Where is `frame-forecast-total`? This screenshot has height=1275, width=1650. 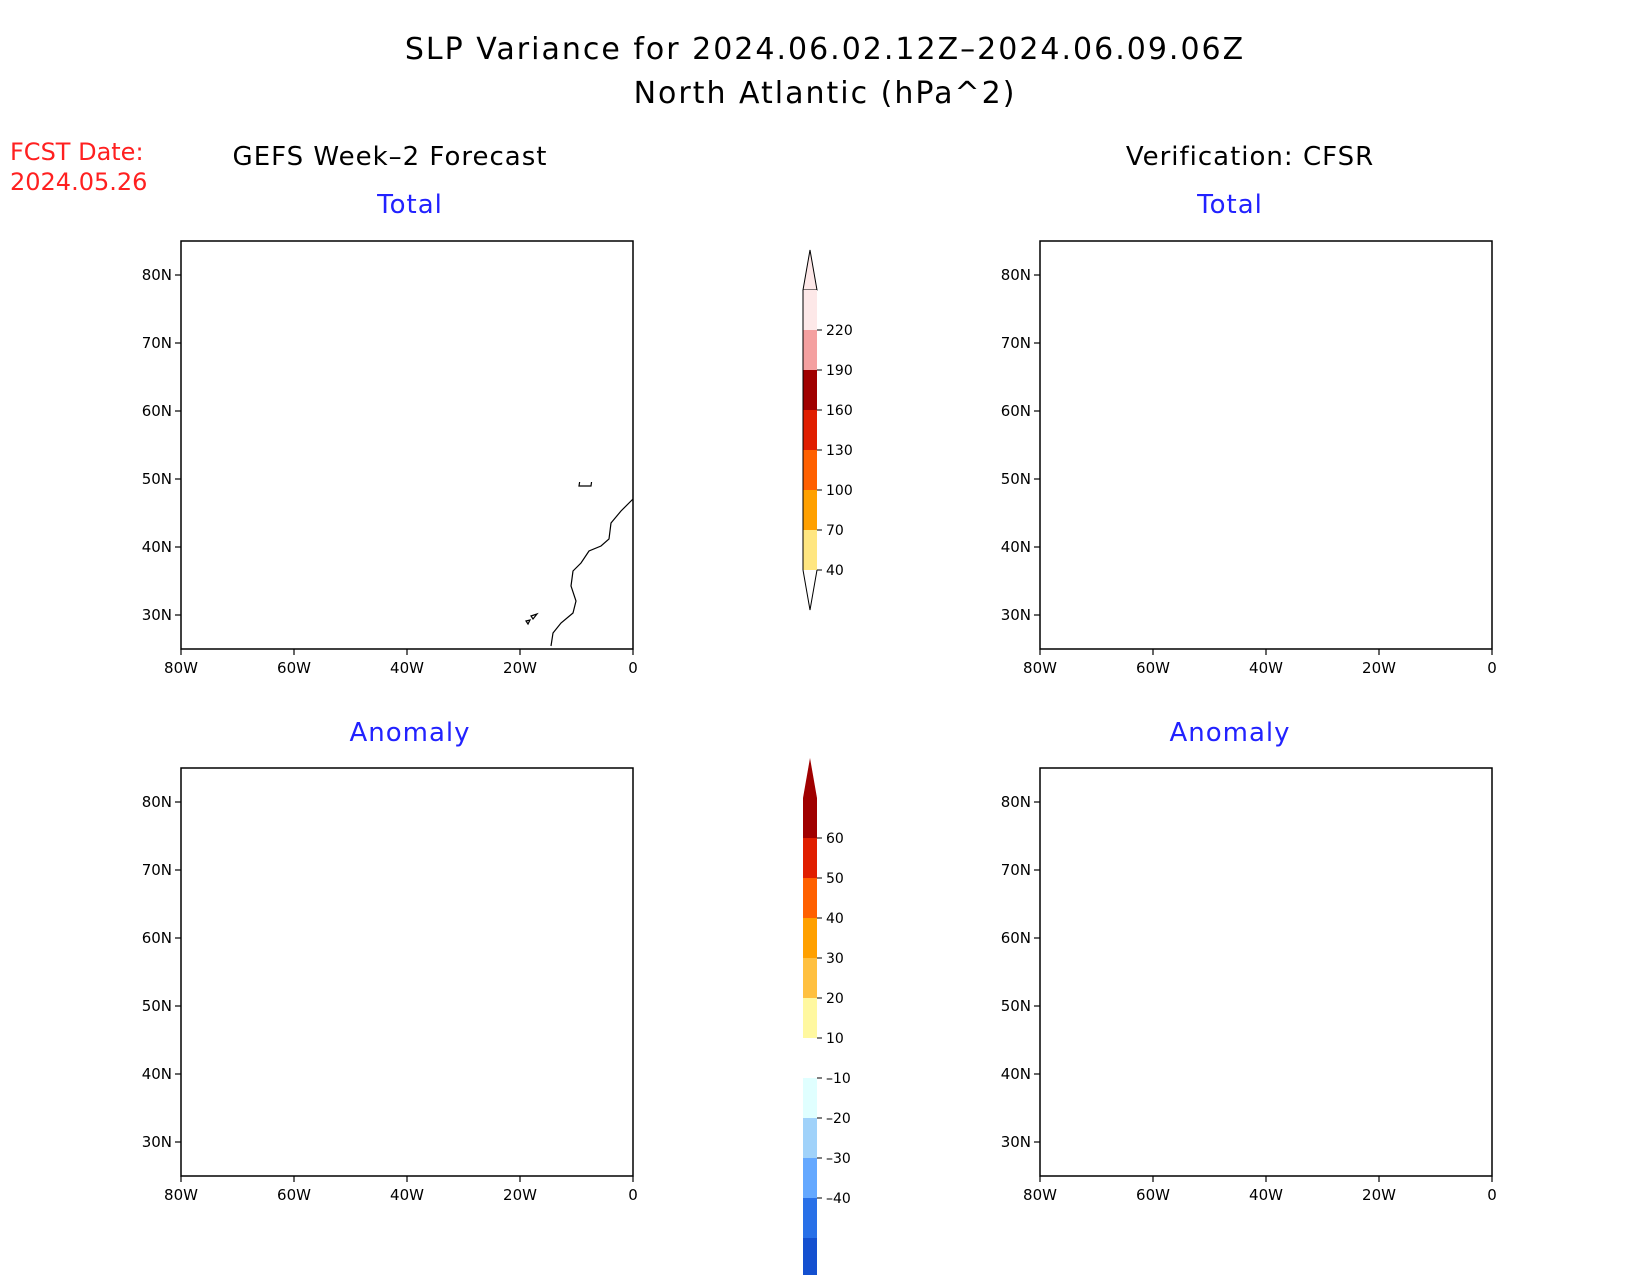
frame-forecast-total is located at coordinates (407, 445).